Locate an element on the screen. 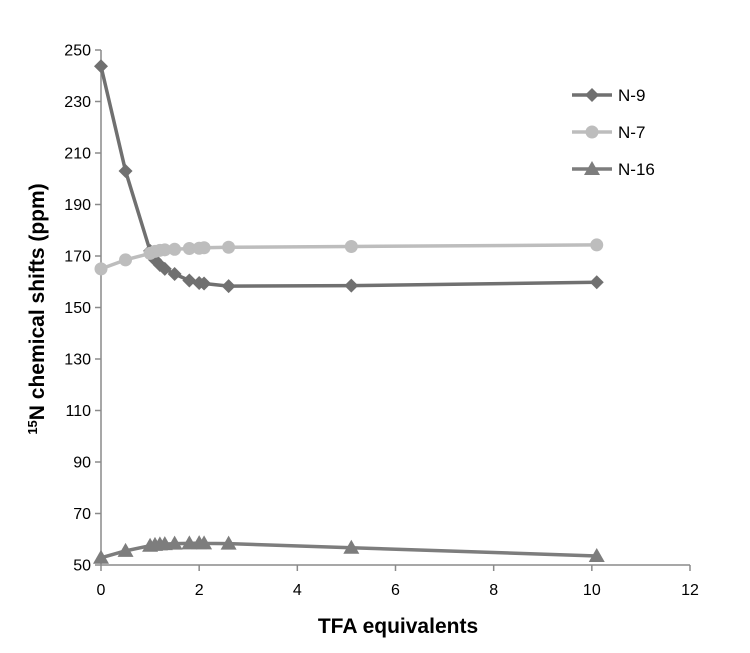 This screenshot has height=653, width=750. y-tick-label: 210 is located at coordinates (77, 154).